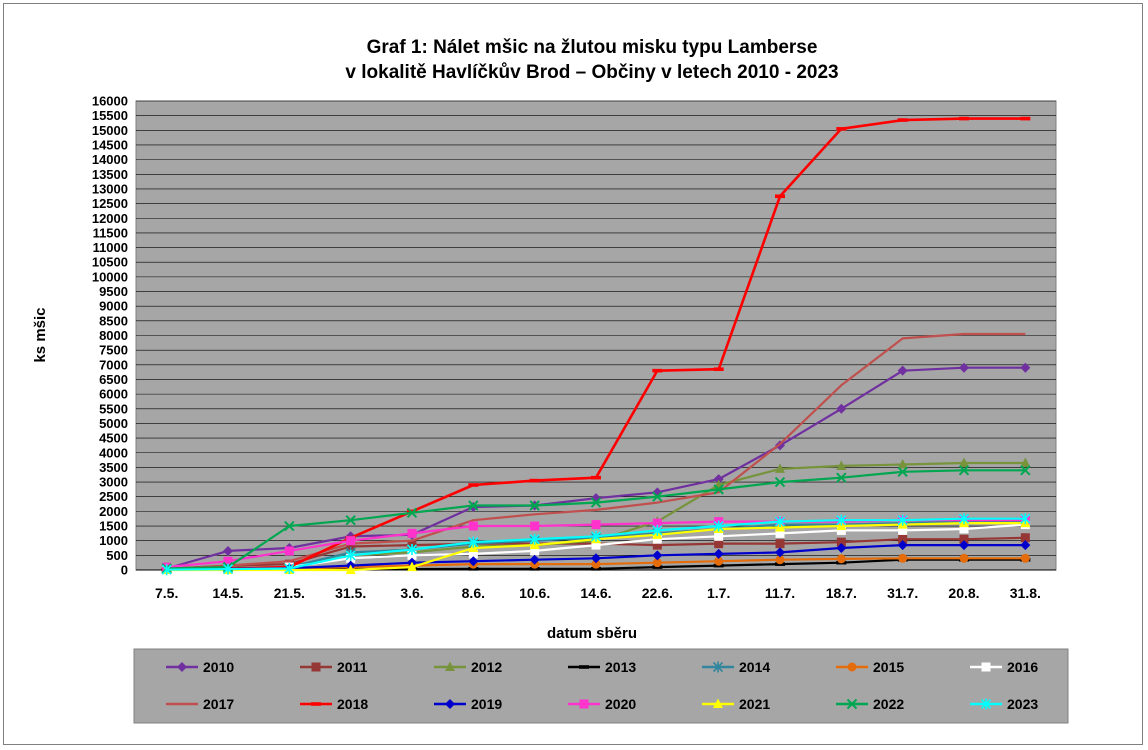 This screenshot has height=750, width=1148. Describe the element at coordinates (117, 555) in the screenshot. I see `y-tick-label: 500` at that location.